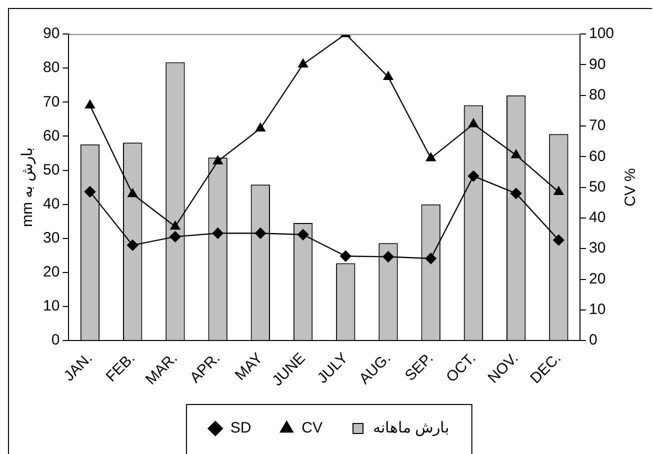 The width and height of the screenshot is (653, 454). Describe the element at coordinates (51, 238) in the screenshot. I see `y-tick-label: 30` at that location.